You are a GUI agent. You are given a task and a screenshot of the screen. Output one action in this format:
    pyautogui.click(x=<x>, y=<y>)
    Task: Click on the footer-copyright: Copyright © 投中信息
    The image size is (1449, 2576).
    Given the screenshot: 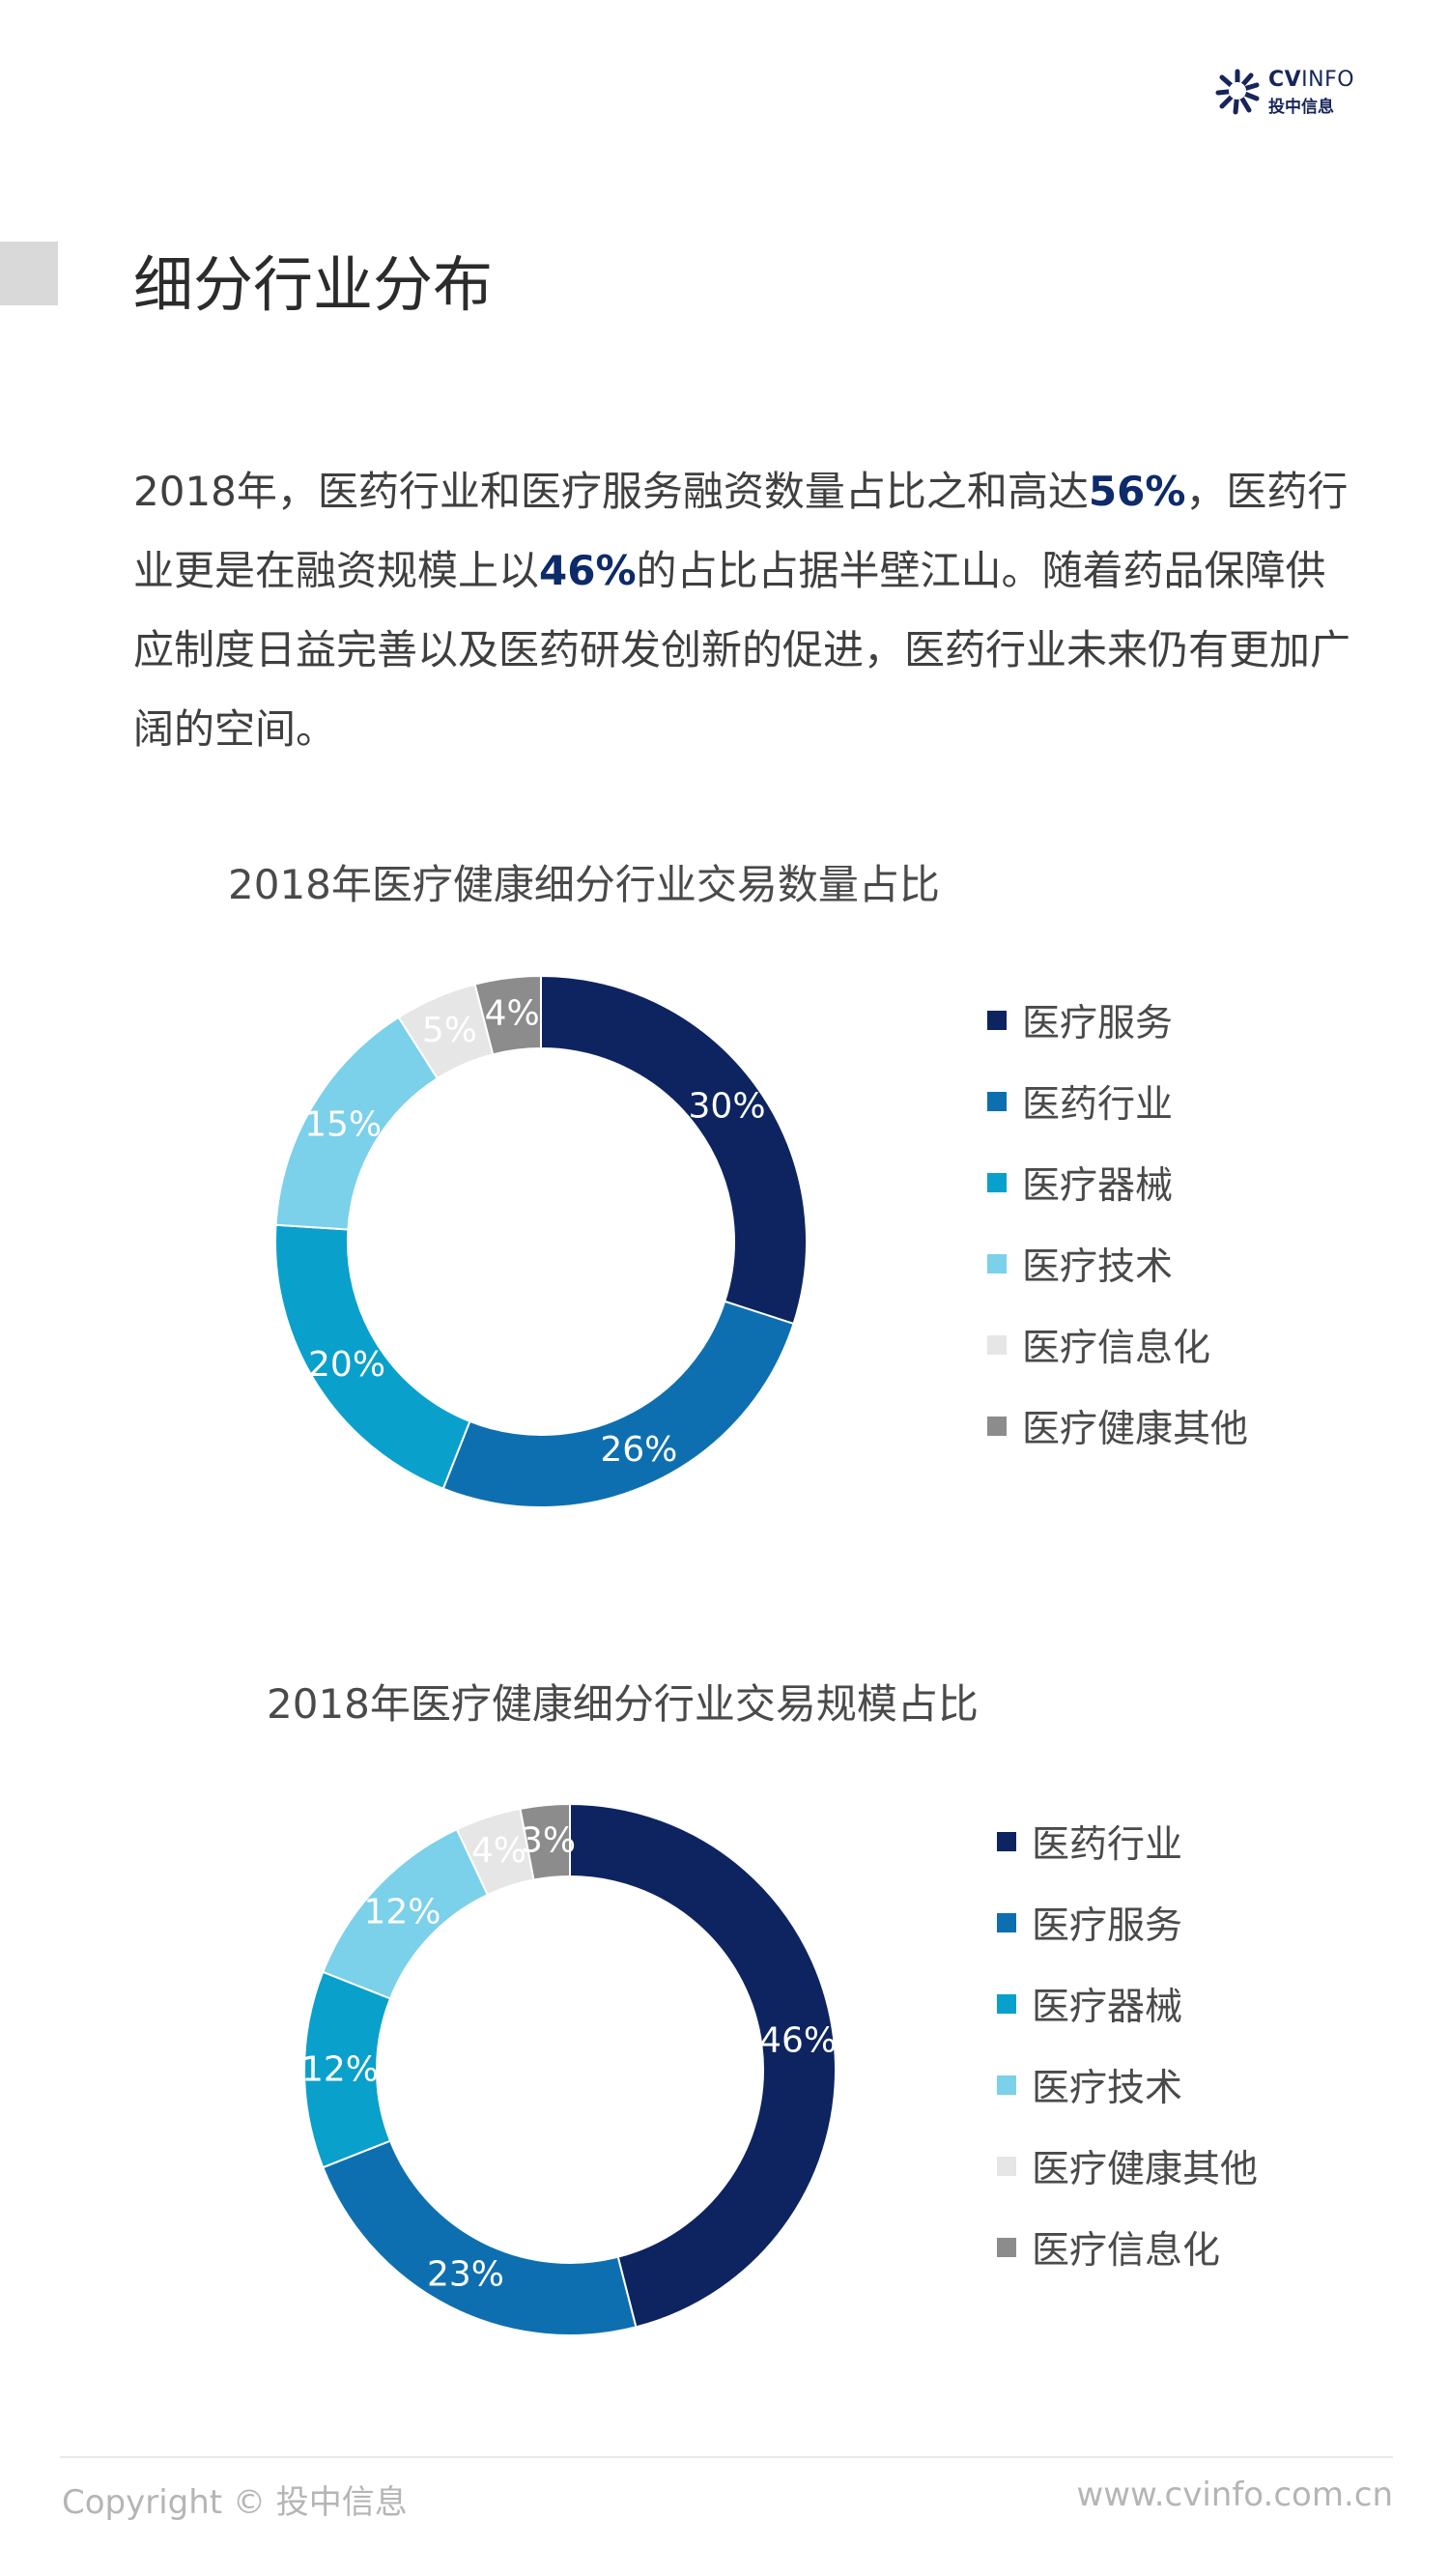 What is the action you would take?
    pyautogui.click(x=235, y=2503)
    